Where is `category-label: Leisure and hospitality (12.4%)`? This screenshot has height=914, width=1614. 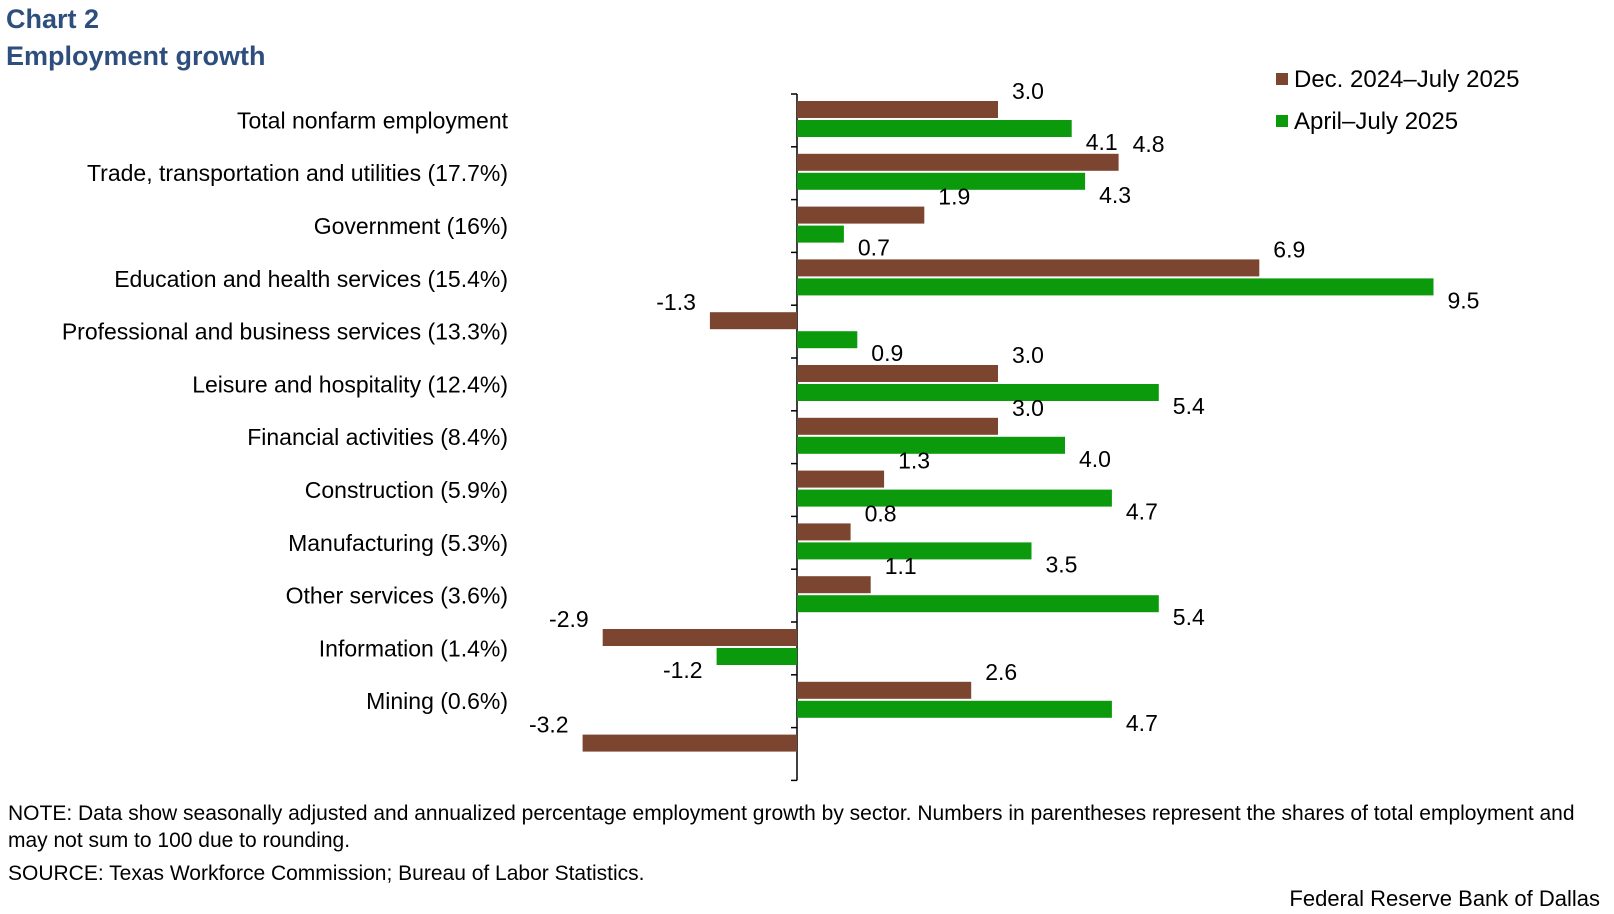
category-label: Leisure and hospitality (12.4%) is located at coordinates (350, 384).